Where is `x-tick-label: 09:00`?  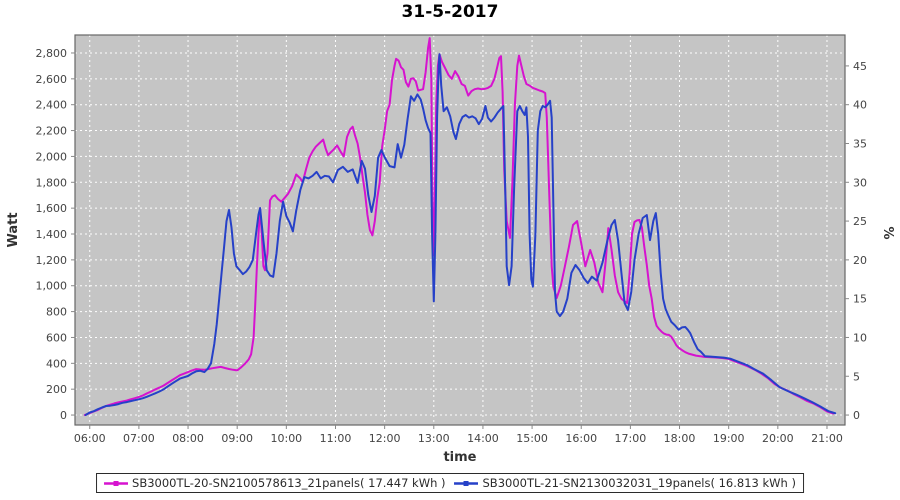 x-tick-label: 09:00 is located at coordinates (237, 438).